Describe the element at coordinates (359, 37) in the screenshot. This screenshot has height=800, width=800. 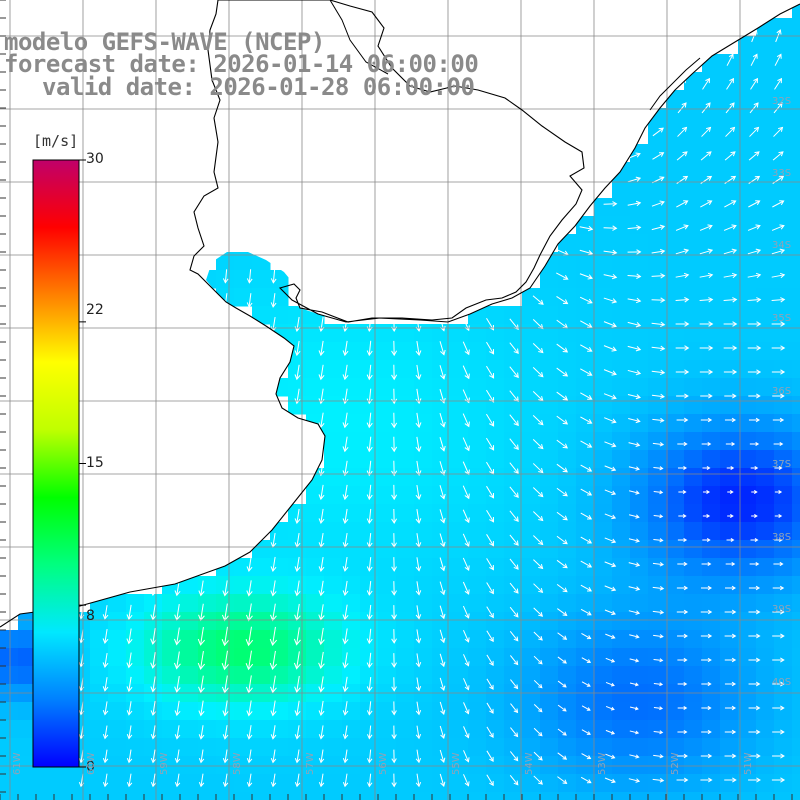
I see `border-line` at that location.